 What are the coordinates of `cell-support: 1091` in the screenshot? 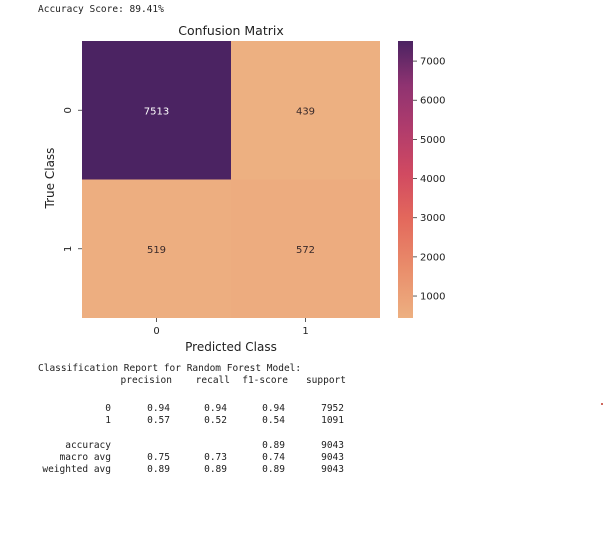 It's located at (332, 420).